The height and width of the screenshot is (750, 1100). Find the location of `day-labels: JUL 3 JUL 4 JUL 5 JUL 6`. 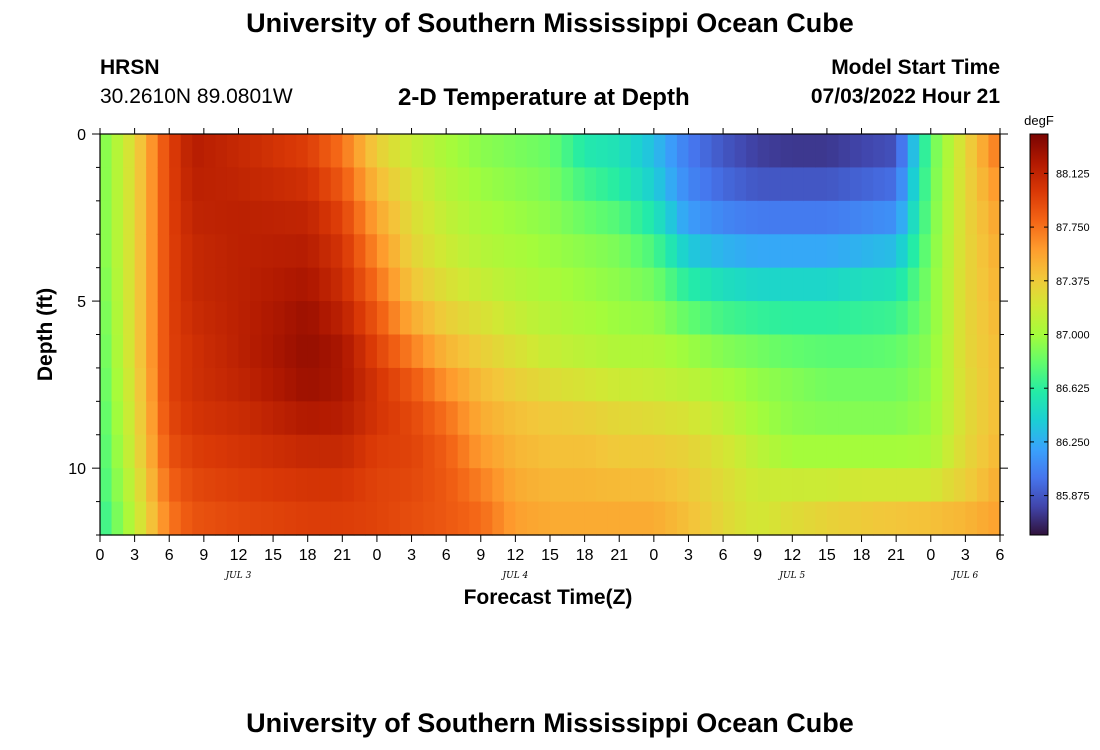

day-labels: JUL 3 JUL 4 JUL 5 JUL 6 is located at coordinates (601, 576).